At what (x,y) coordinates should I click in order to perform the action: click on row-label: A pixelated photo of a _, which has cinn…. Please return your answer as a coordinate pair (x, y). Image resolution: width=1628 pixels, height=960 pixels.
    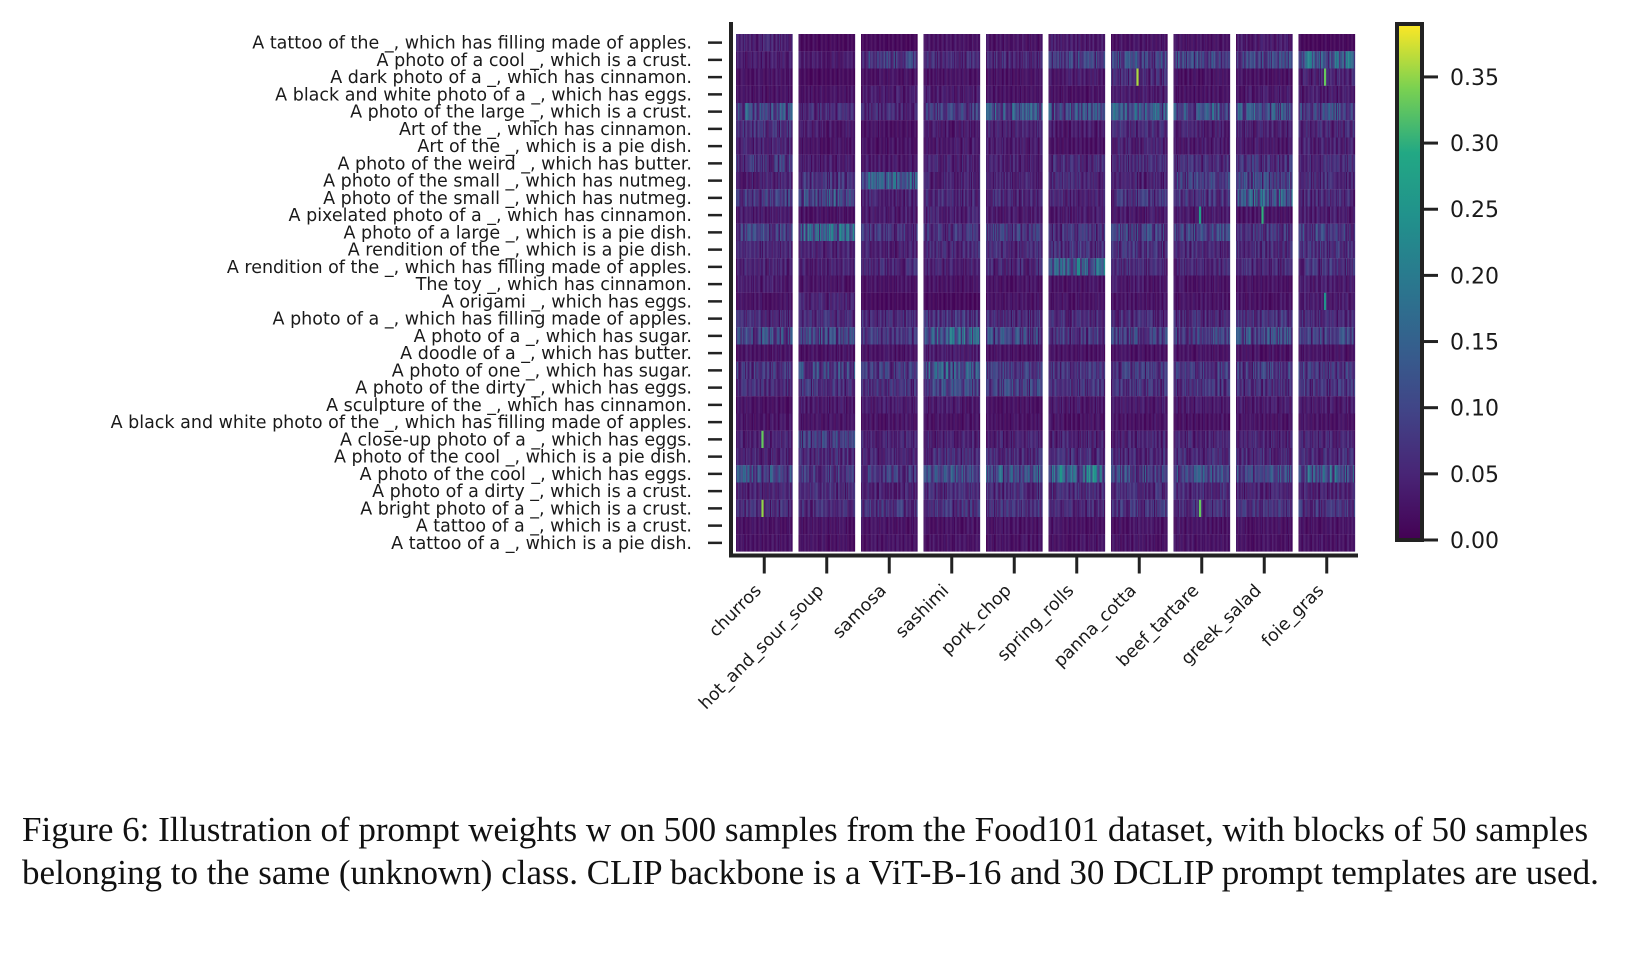
    Looking at the image, I should click on (490, 216).